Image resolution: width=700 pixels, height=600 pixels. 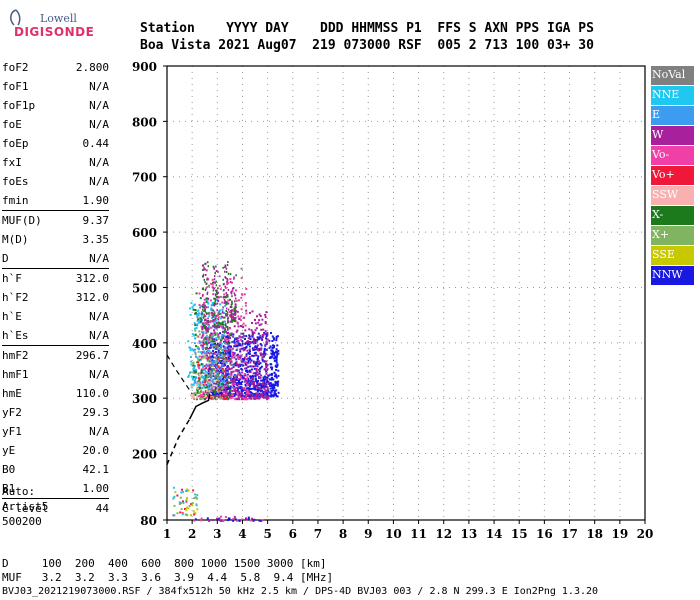 What do you see at coordinates (55, 105) in the screenshot?
I see `param-row: foF1p N/A` at bounding box center [55, 105].